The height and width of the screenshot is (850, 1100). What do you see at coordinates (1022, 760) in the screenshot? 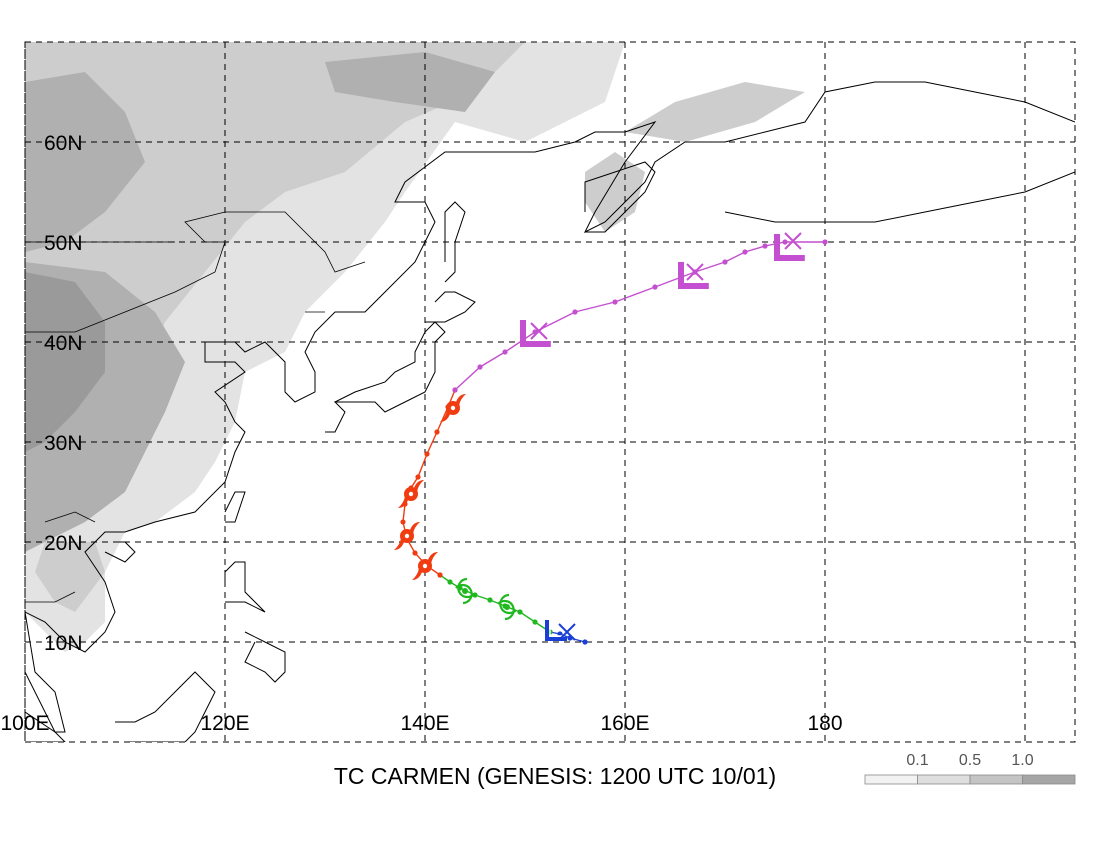
I see `scale-label: 1.0` at bounding box center [1022, 760].